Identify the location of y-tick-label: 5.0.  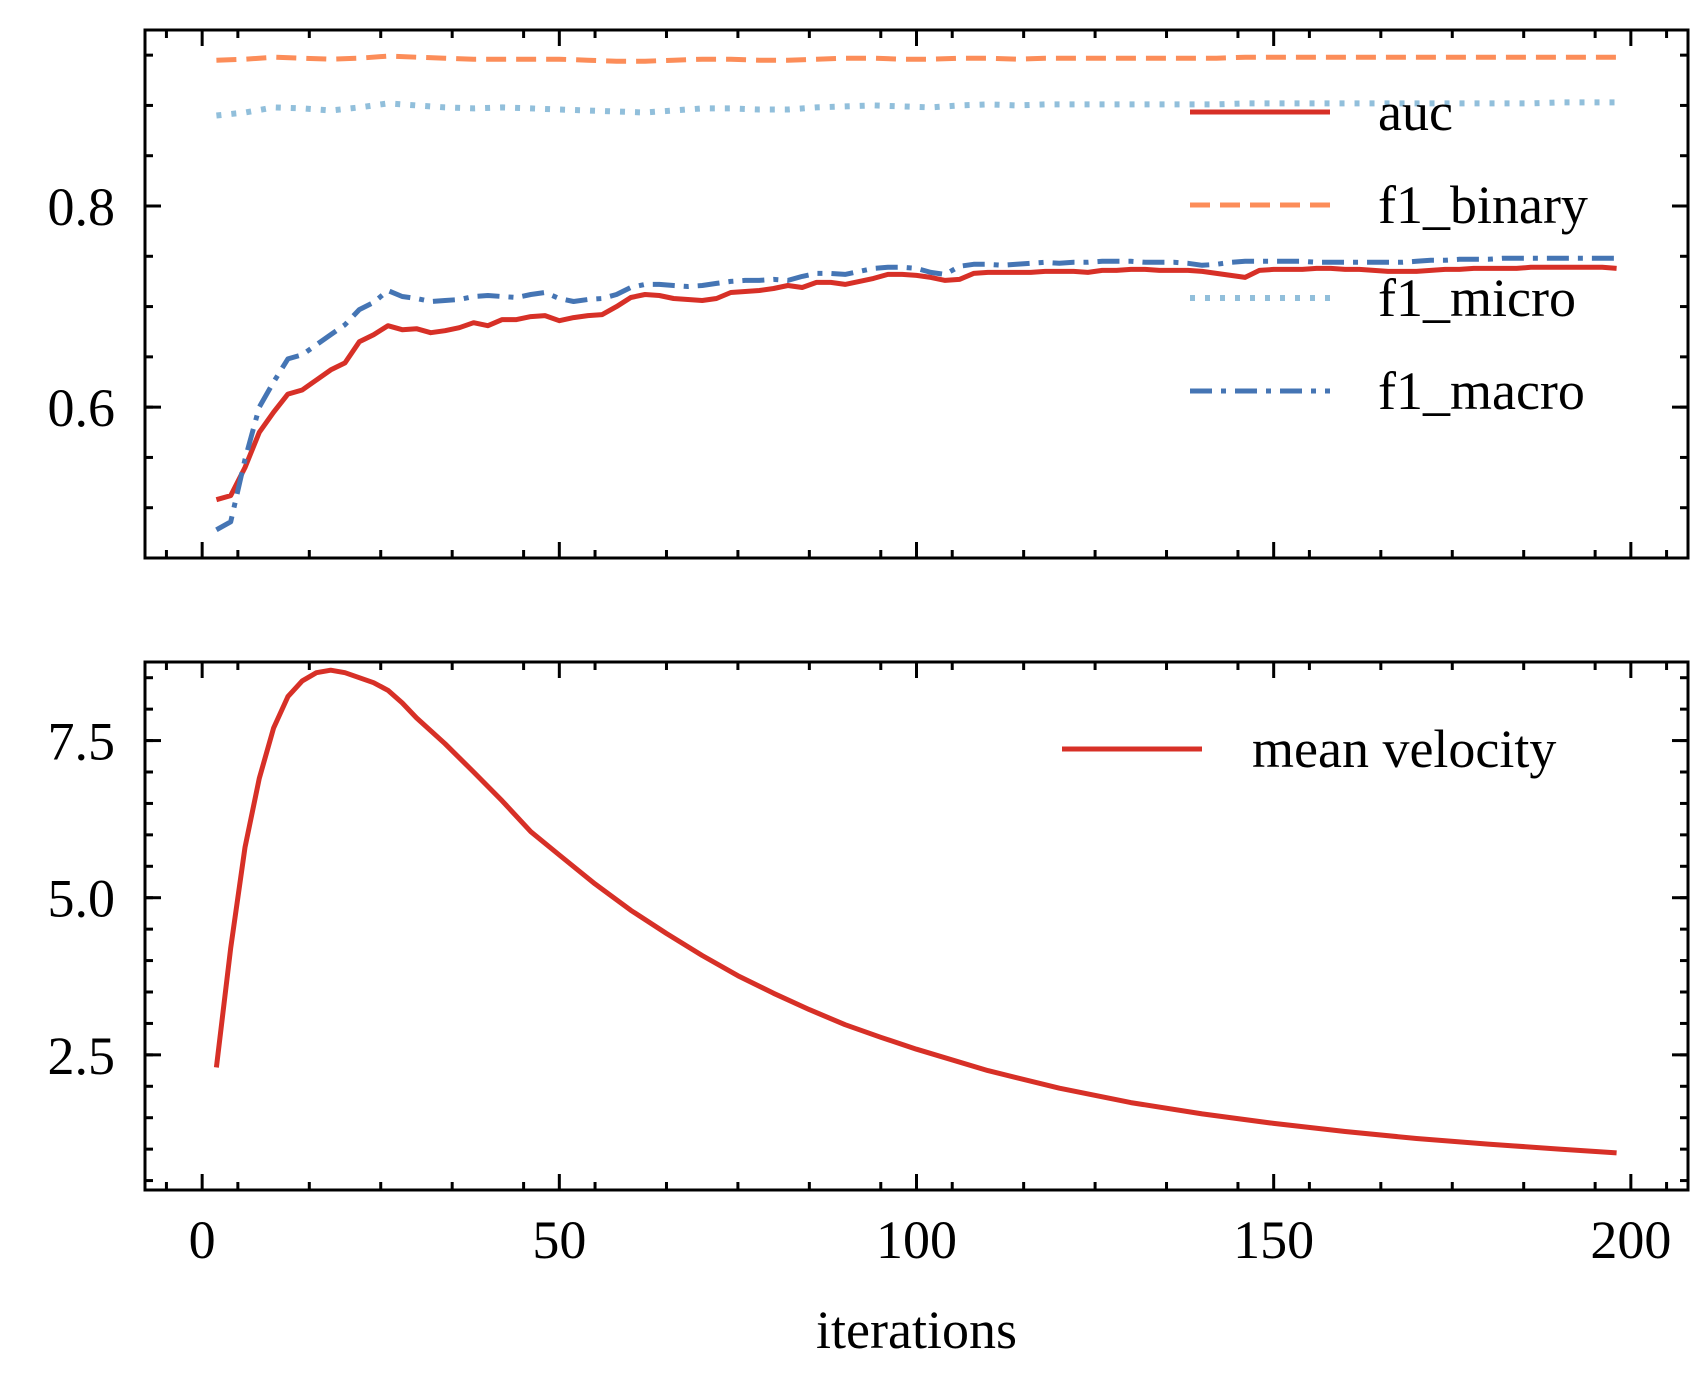
(82, 899).